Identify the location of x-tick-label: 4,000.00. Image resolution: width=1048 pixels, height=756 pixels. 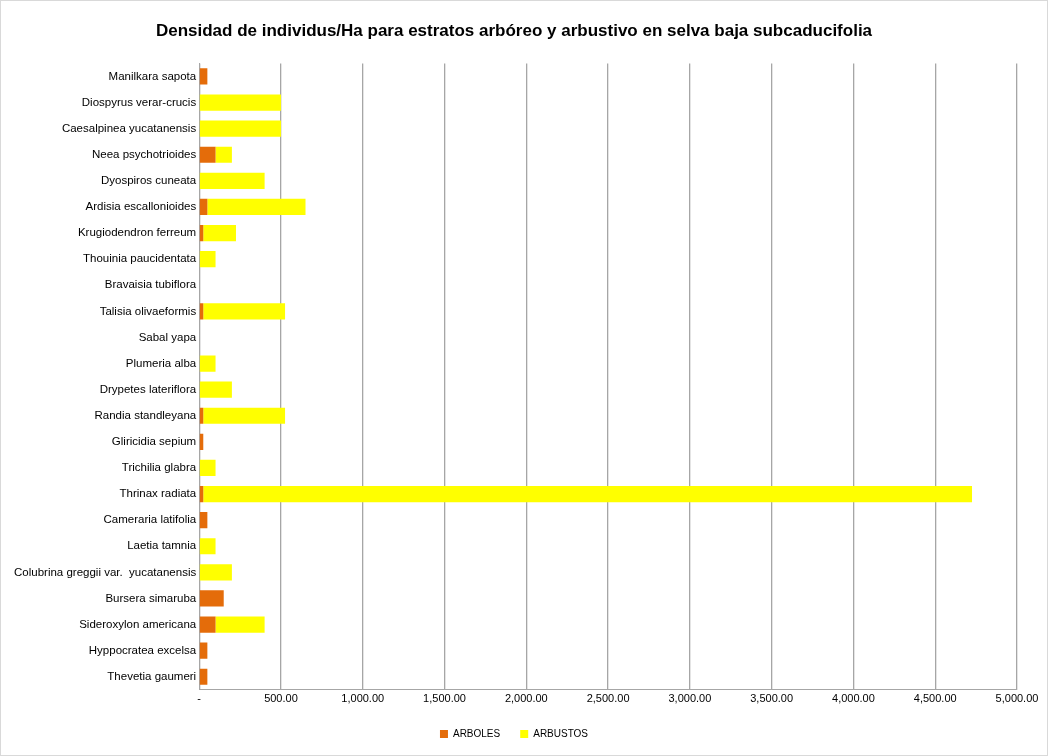
(853, 698).